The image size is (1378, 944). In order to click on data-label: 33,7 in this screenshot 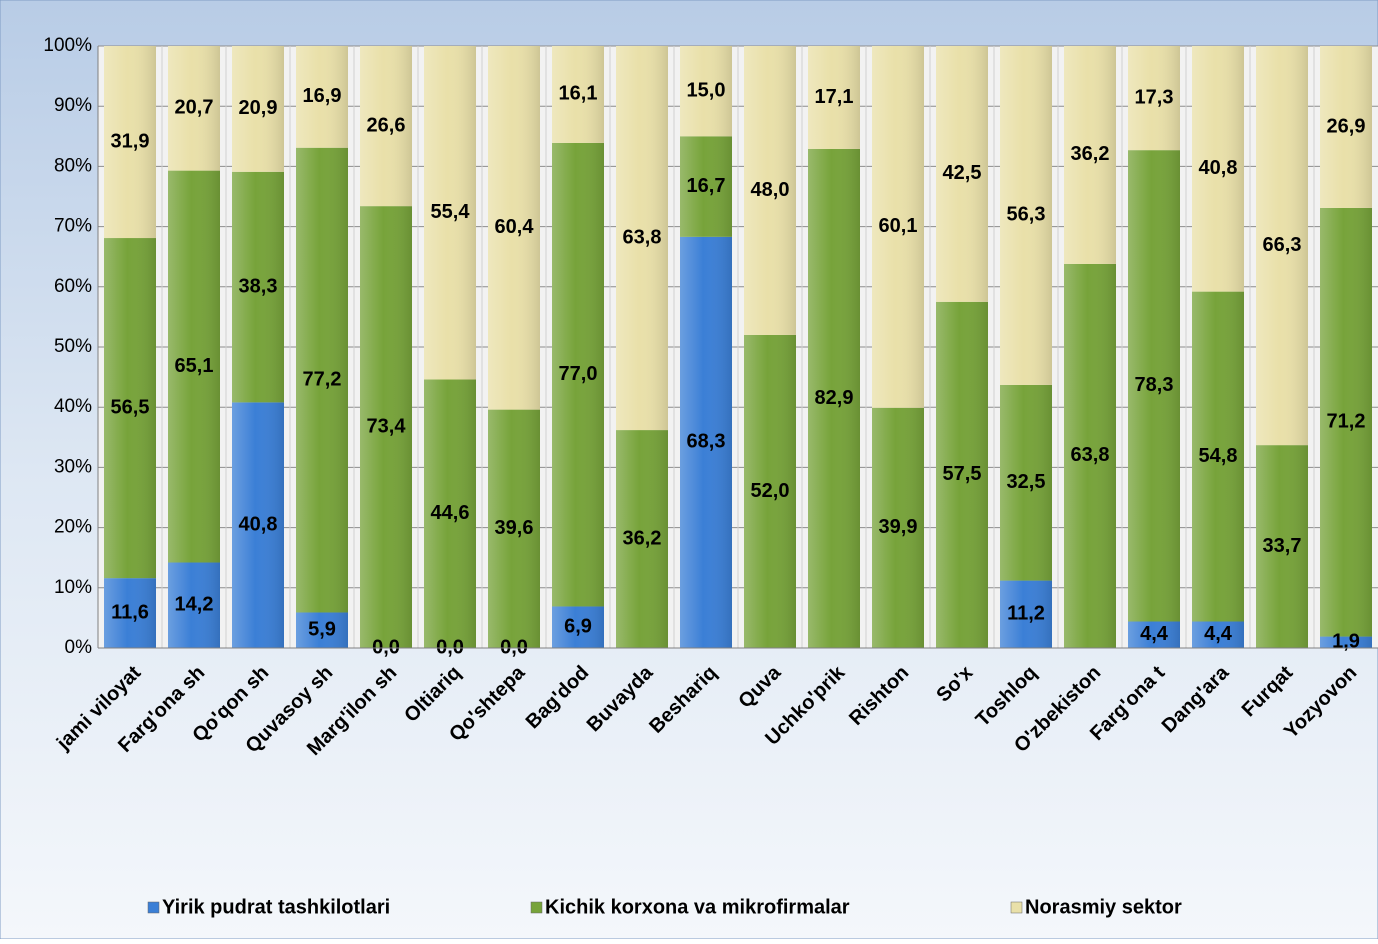, I will do `click(1282, 546)`.